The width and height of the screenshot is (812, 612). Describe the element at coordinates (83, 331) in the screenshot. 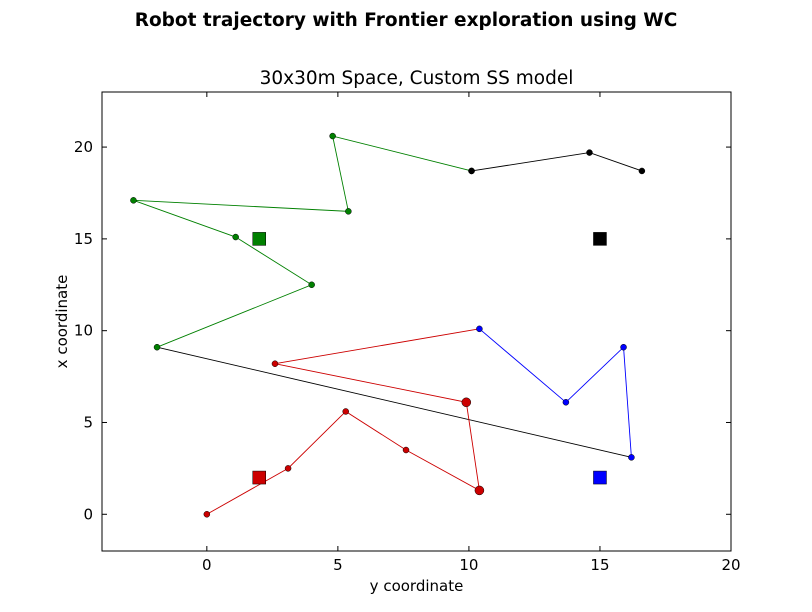

I see `y-tick-label: 10` at that location.